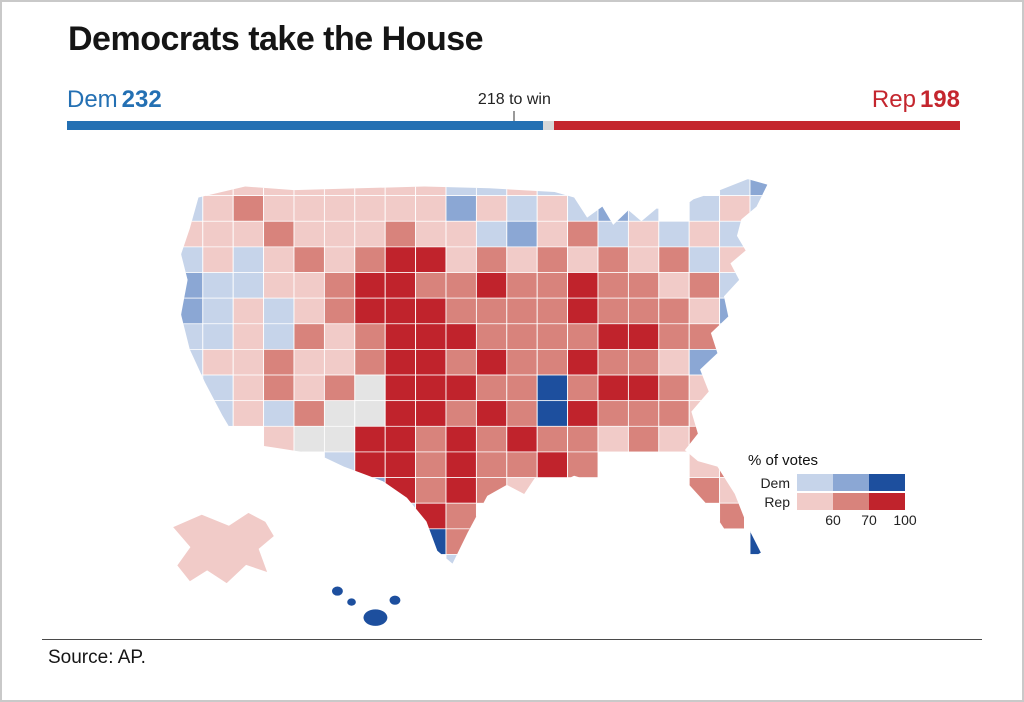 The image size is (1024, 702). I want to click on rep-seat-number: 198, so click(939, 99).